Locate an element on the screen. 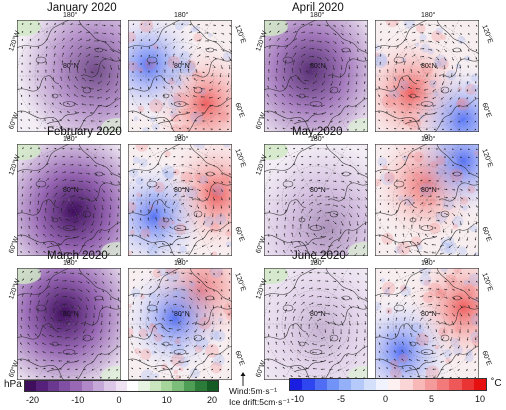 The height and width of the screenshot is (410, 506). panel-title: June 2020 is located at coordinates (319, 256).